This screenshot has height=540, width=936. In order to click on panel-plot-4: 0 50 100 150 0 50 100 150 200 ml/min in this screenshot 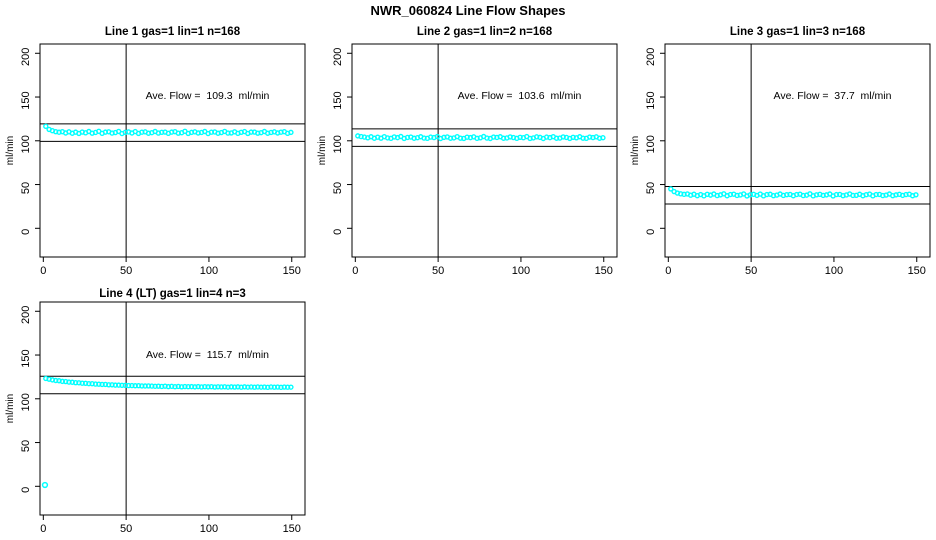, I will do `click(155, 418)`.